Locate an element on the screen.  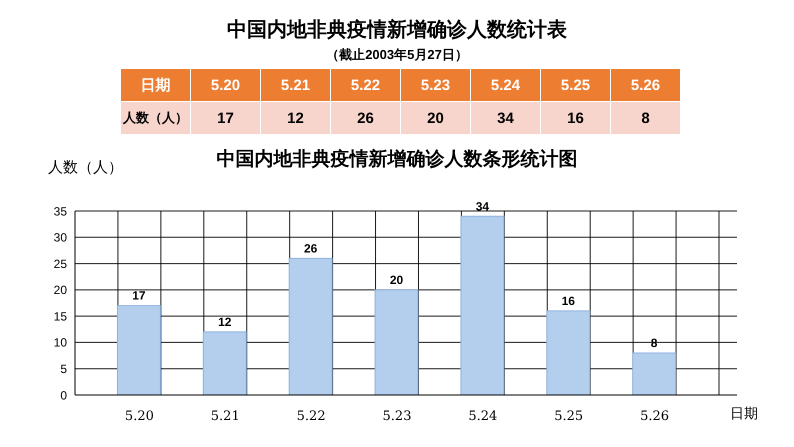
x-tick-label: 5.26 is located at coordinates (655, 416).